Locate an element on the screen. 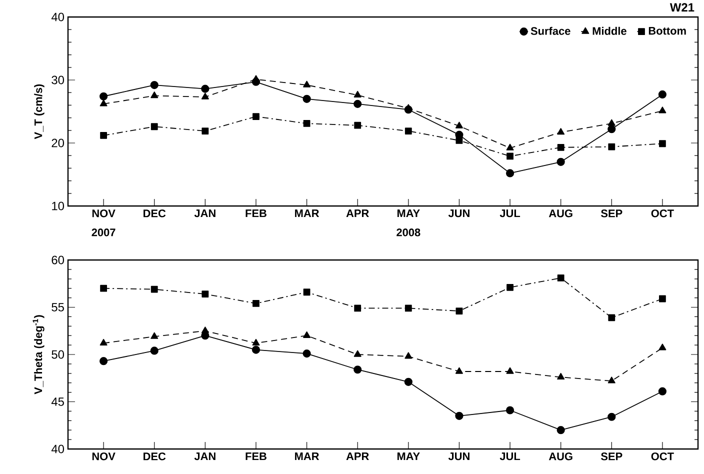 This screenshot has width=704, height=474. y-tick-label: 20 is located at coordinates (58, 143).